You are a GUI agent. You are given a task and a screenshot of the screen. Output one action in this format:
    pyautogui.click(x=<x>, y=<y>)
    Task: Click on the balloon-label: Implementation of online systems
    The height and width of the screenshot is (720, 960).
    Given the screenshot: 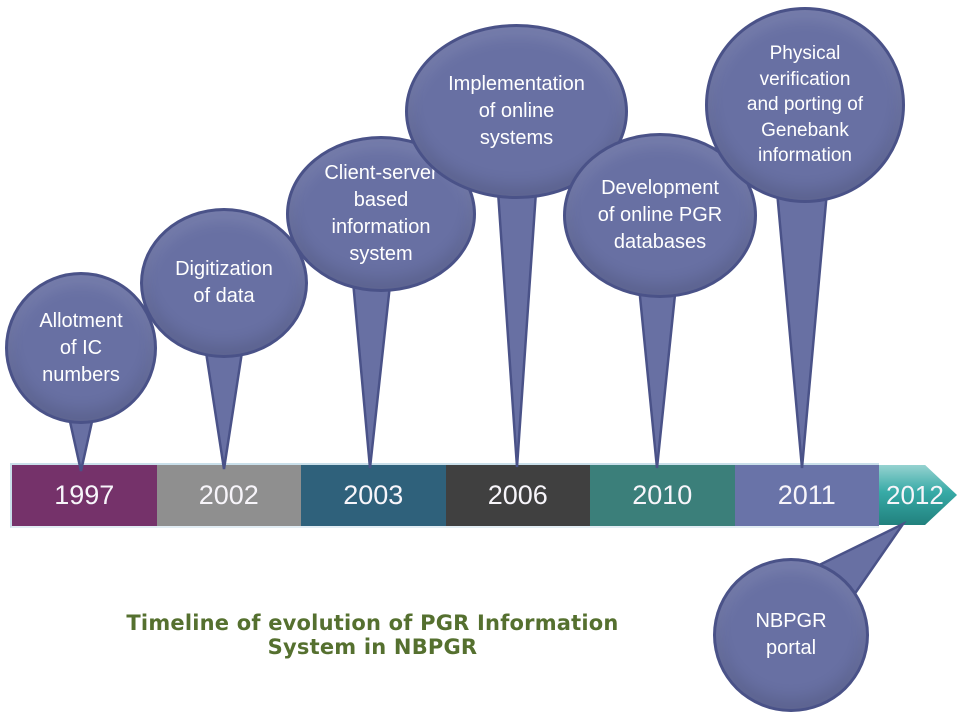 What is the action you would take?
    pyautogui.click(x=516, y=111)
    